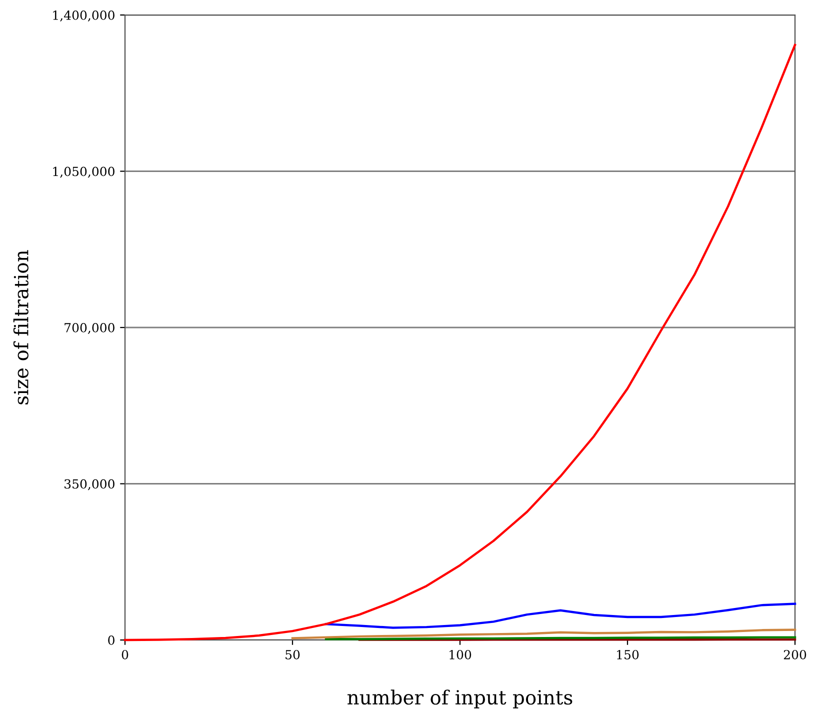 The width and height of the screenshot is (817, 728). What do you see at coordinates (461, 655) in the screenshot?
I see `x-tick-label: 100` at bounding box center [461, 655].